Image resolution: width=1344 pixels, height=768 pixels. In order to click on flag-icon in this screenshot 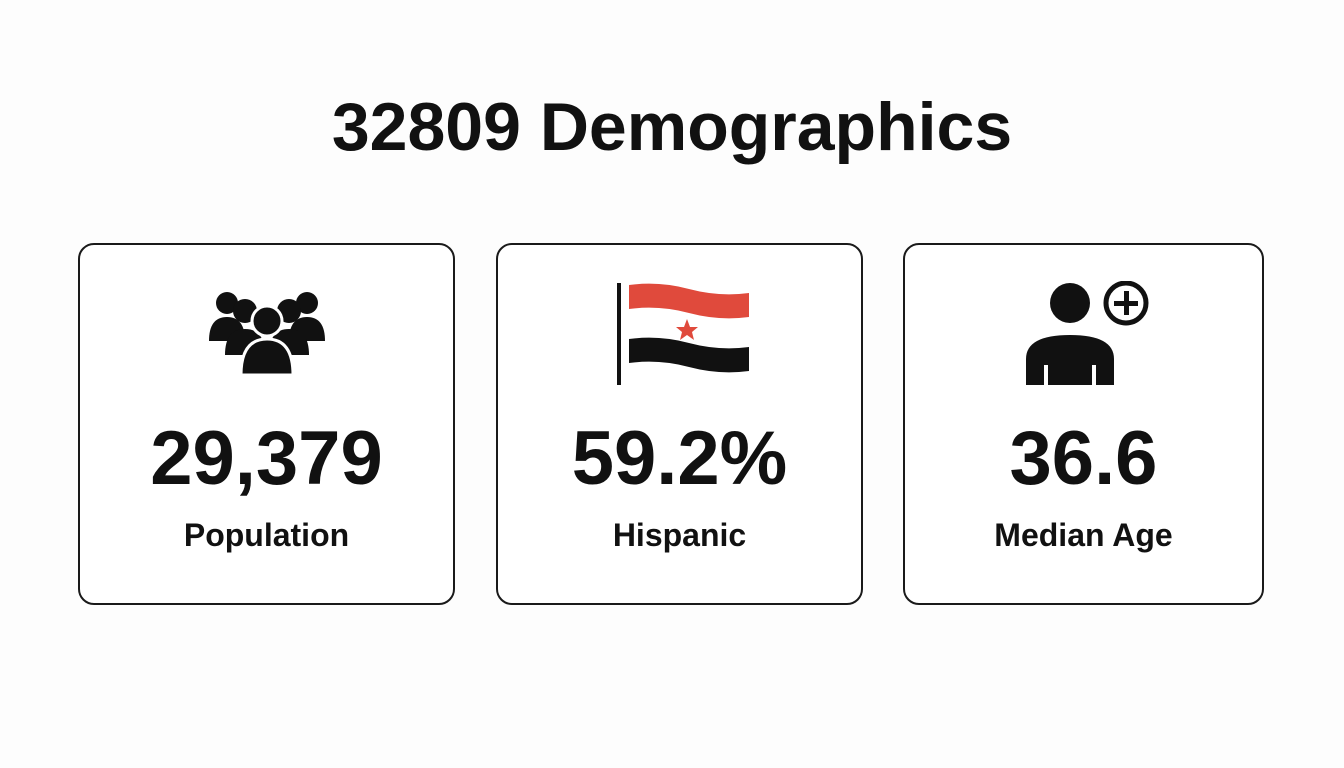, I will do `click(682, 334)`.